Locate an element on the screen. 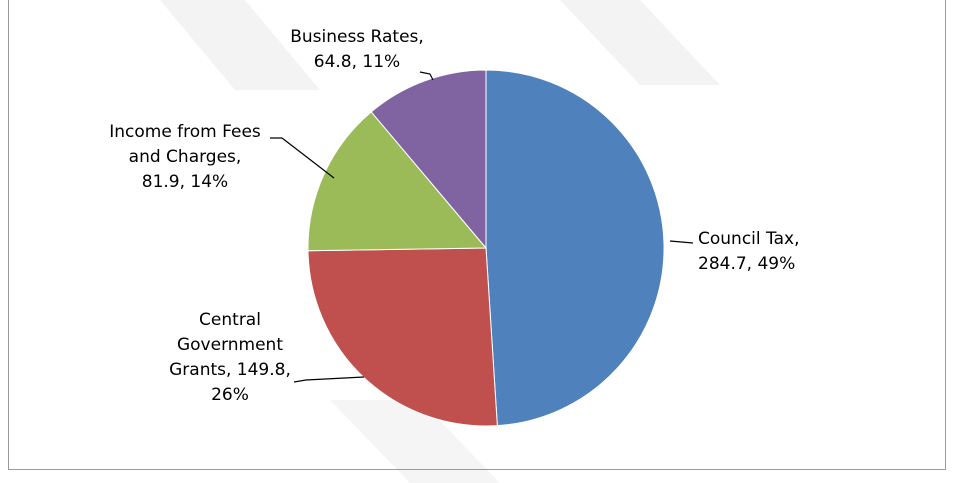  data-label-central-government-grants: Central Government Grants, 149.8, 26% is located at coordinates (230, 357).